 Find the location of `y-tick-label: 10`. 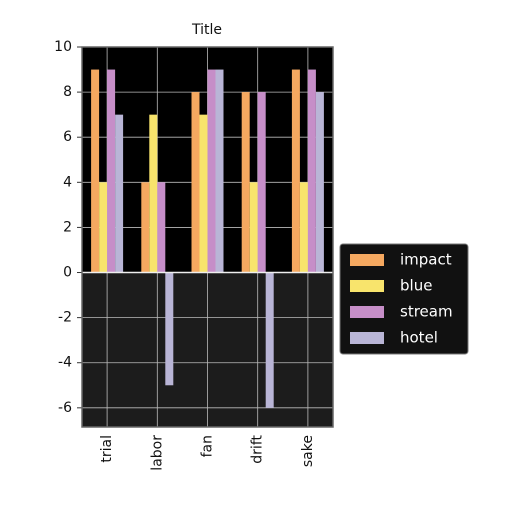

y-tick-label: 10 is located at coordinates (63, 47).